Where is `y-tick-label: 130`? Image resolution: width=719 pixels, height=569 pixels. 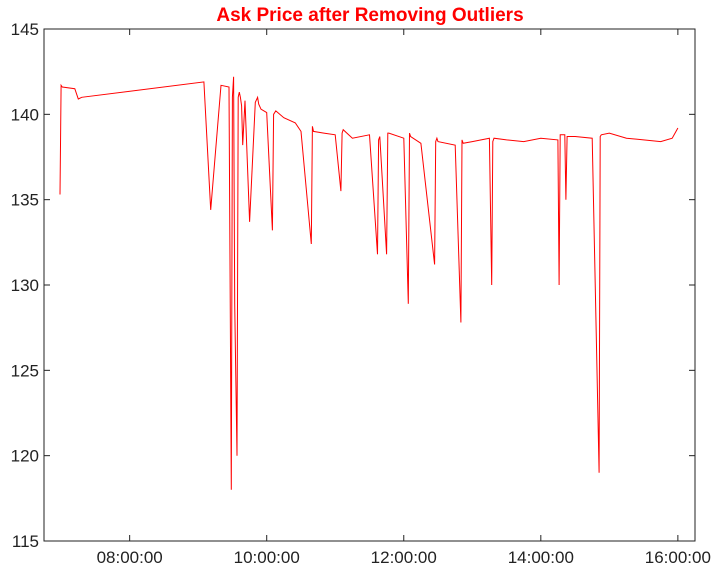 y-tick-label: 130 is located at coordinates (25, 285).